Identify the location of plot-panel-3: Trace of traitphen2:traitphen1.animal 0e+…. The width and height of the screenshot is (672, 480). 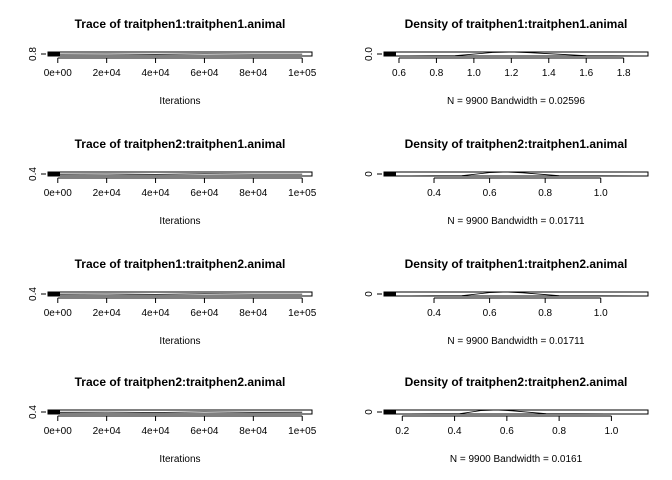
(172, 182).